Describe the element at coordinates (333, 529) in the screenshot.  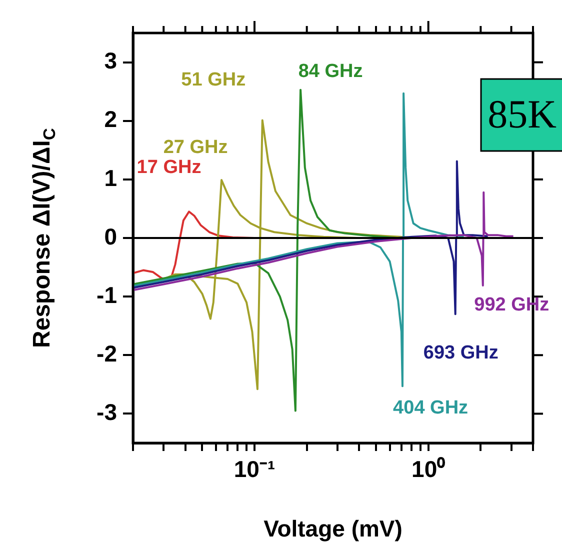
I see `x-axis-title: Voltage (mV)` at that location.